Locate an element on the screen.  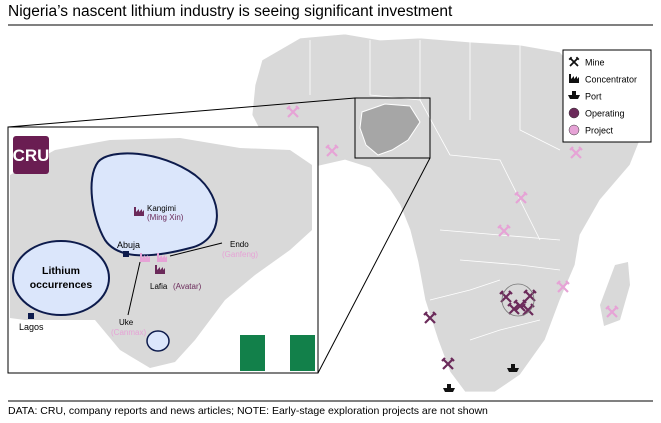
legend: Mine Concentrator Port Operating Project is located at coordinates (602, 96).